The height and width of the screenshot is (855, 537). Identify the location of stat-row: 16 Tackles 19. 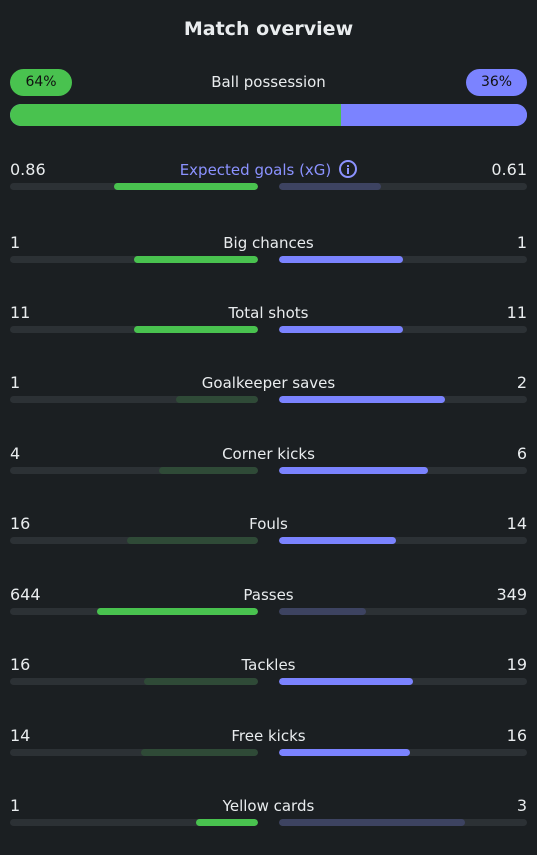
(268, 674).